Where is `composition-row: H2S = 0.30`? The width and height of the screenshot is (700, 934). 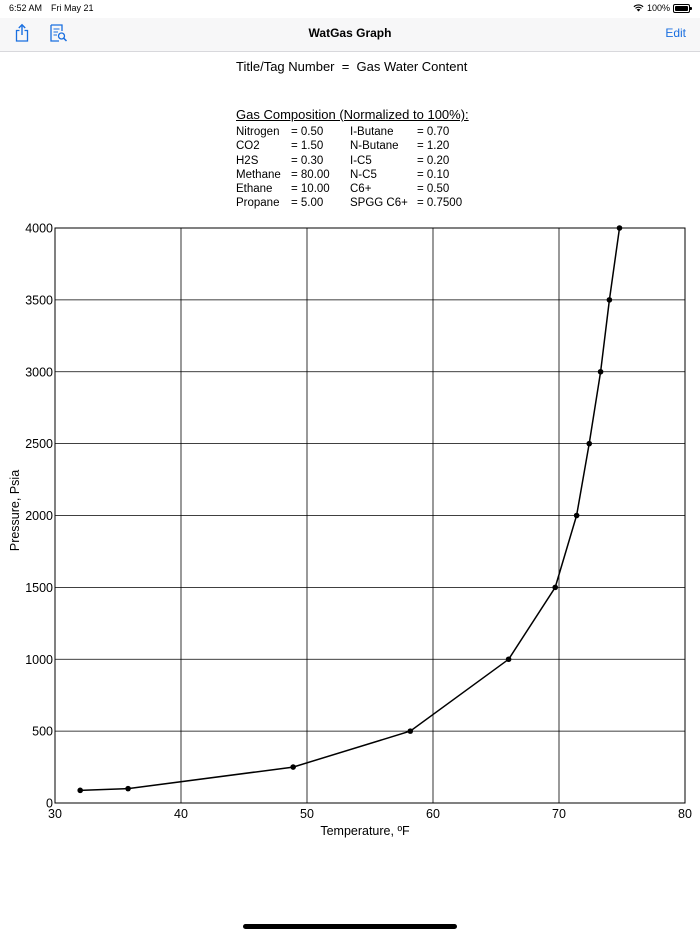 composition-row: H2S = 0.30 is located at coordinates (279, 161).